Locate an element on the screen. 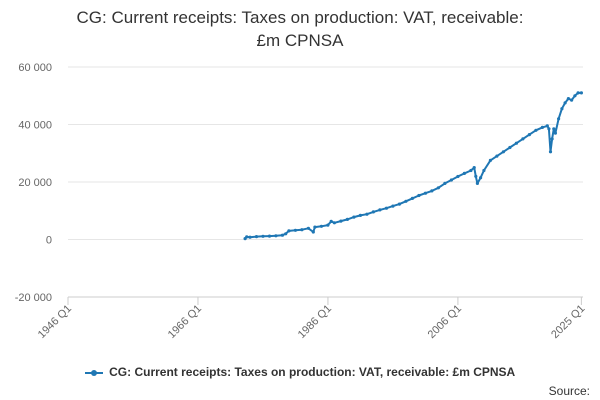 Image resolution: width=600 pixels, height=400 pixels. legend-series-marker is located at coordinates (93, 373).